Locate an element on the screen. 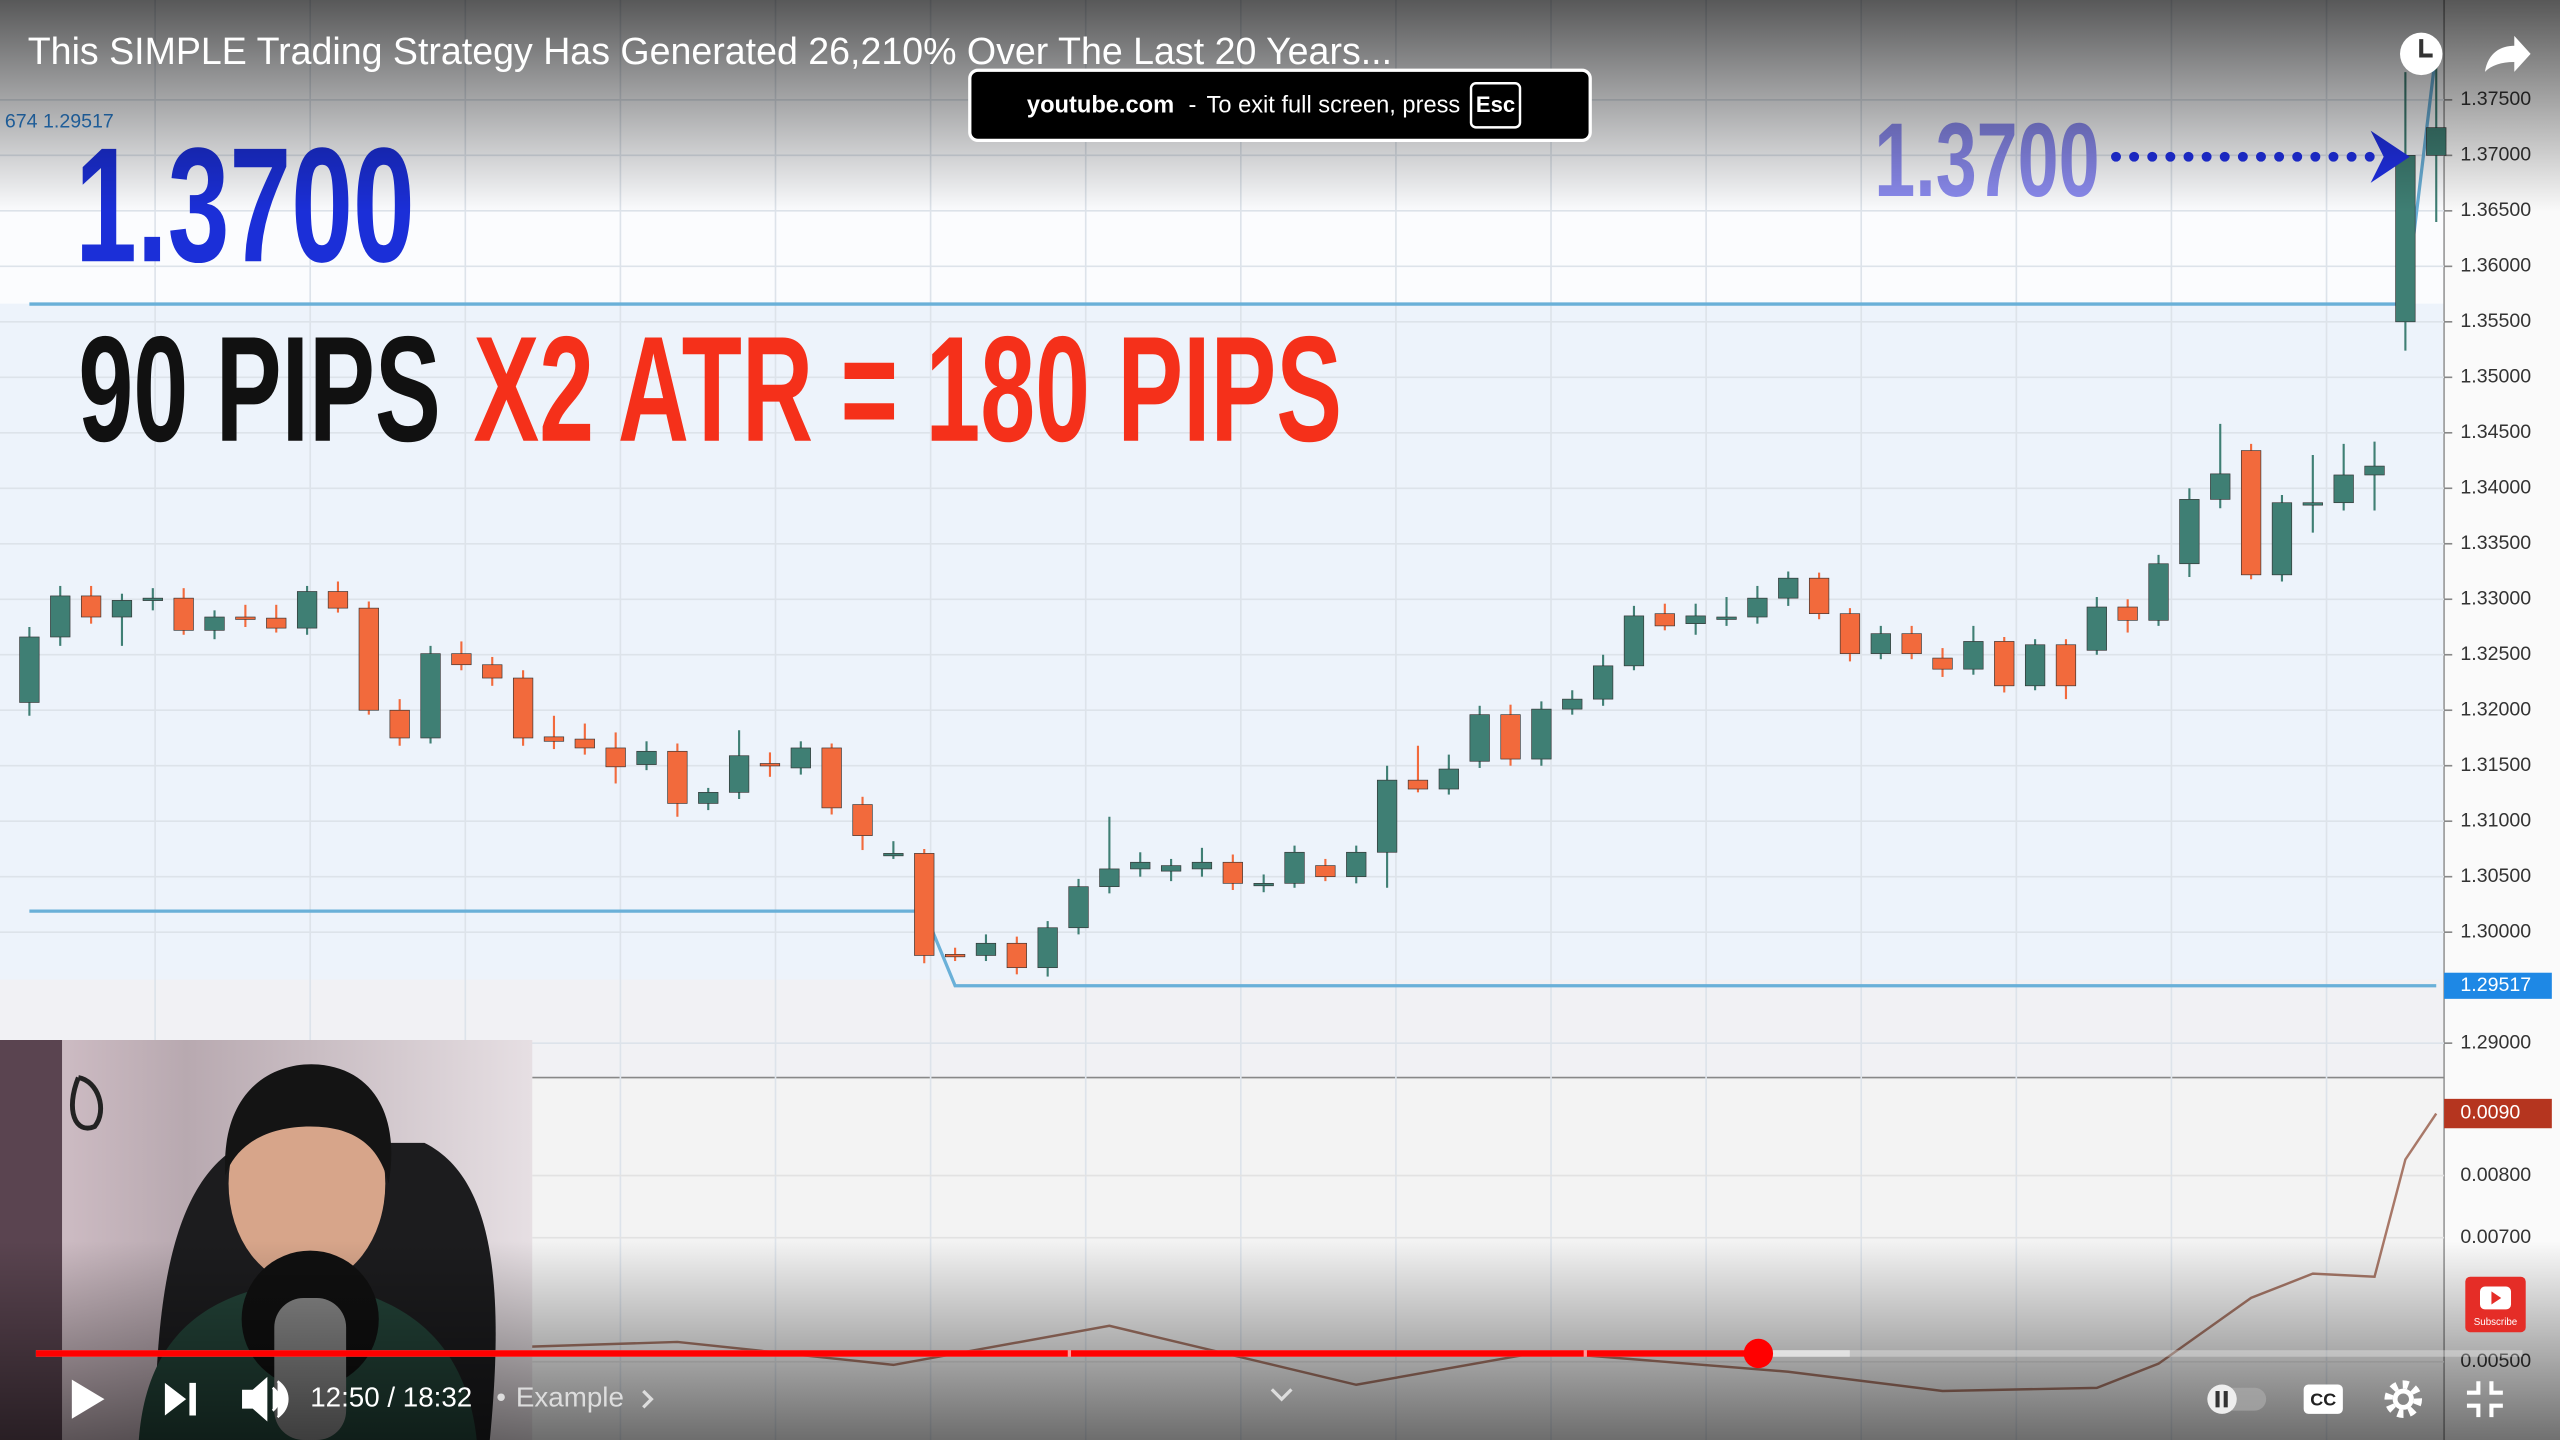 This screenshot has width=2560, height=1440. cc-text: CC is located at coordinates (2323, 1400).